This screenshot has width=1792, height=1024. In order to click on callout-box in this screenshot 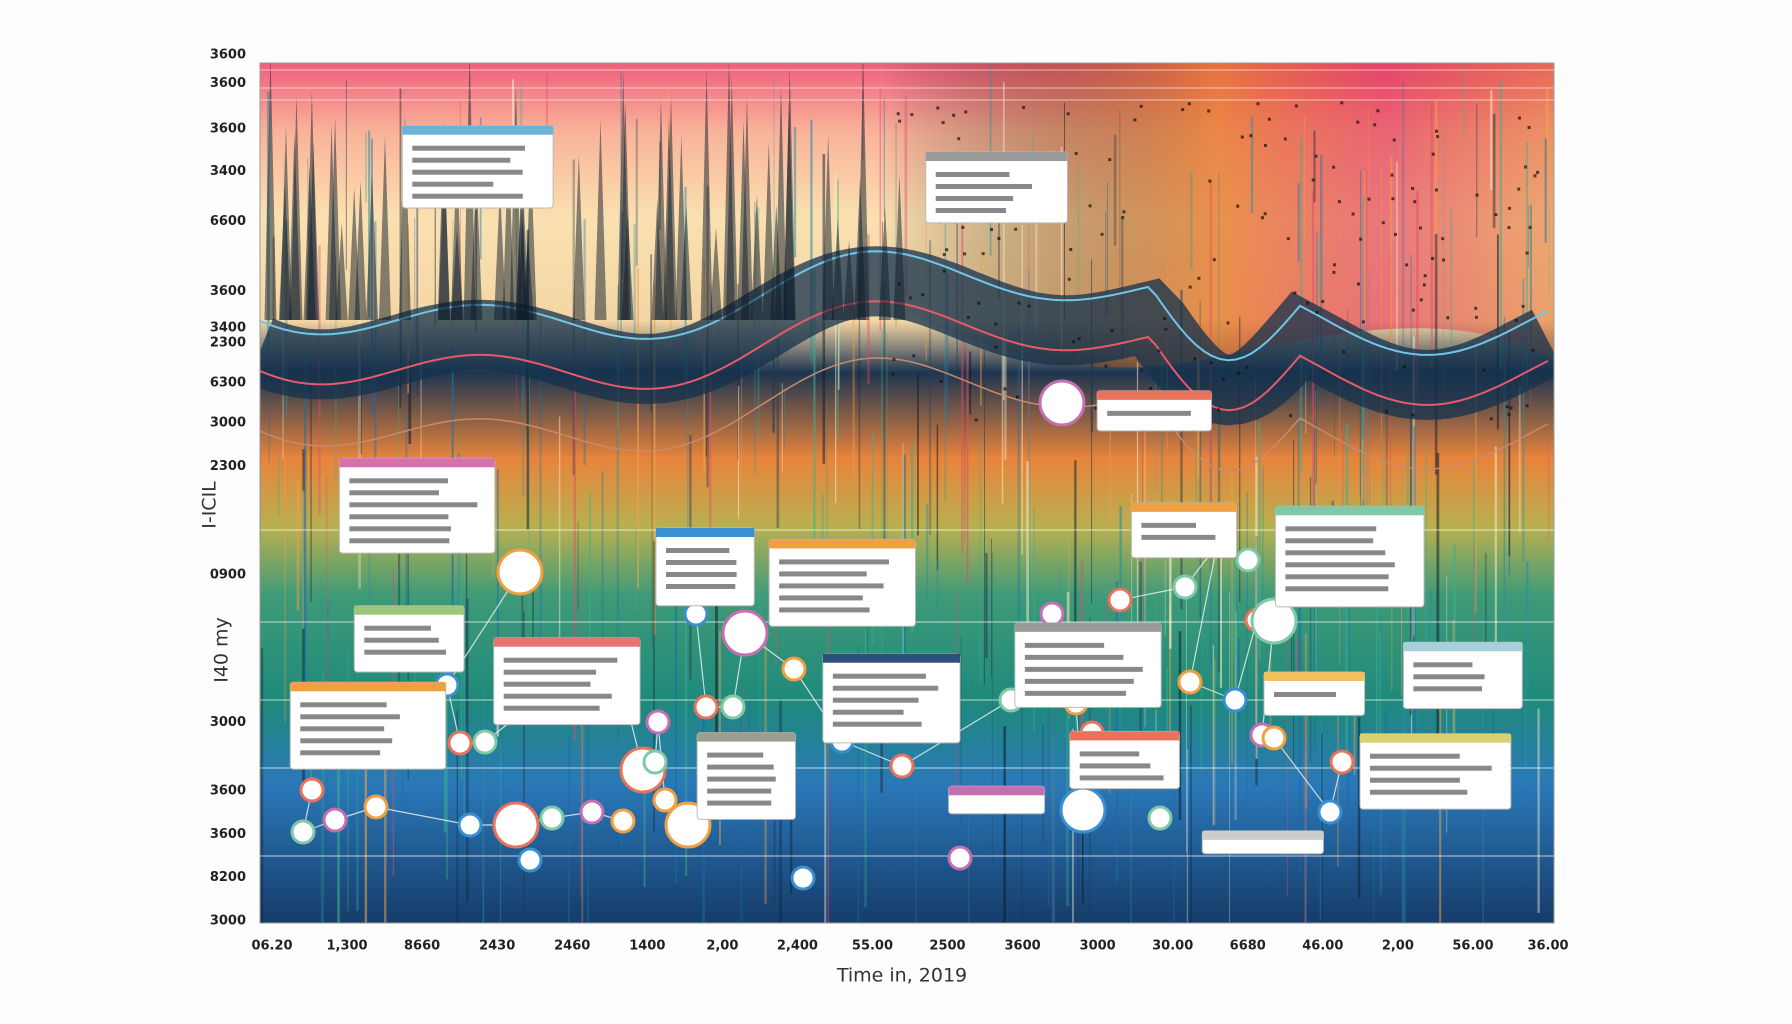, I will do `click(842, 582)`.